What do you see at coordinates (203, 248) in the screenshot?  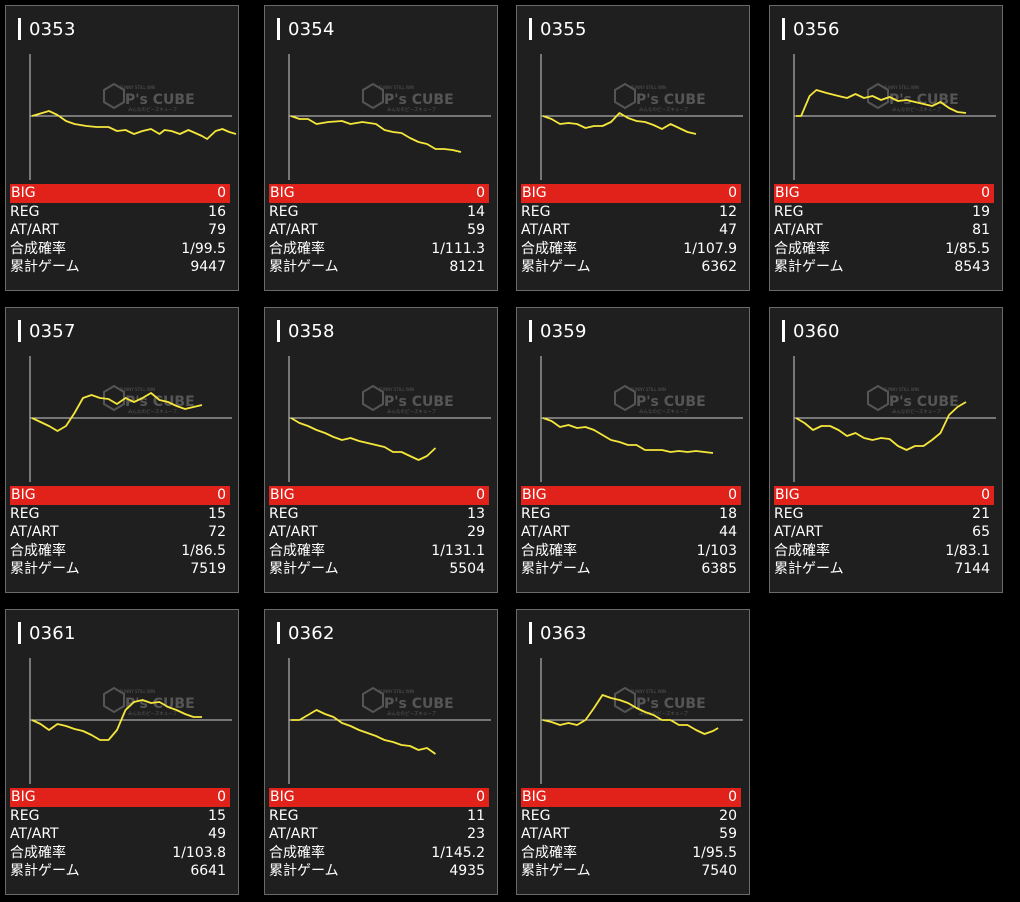 I see `prob-value: 1/99.5` at bounding box center [203, 248].